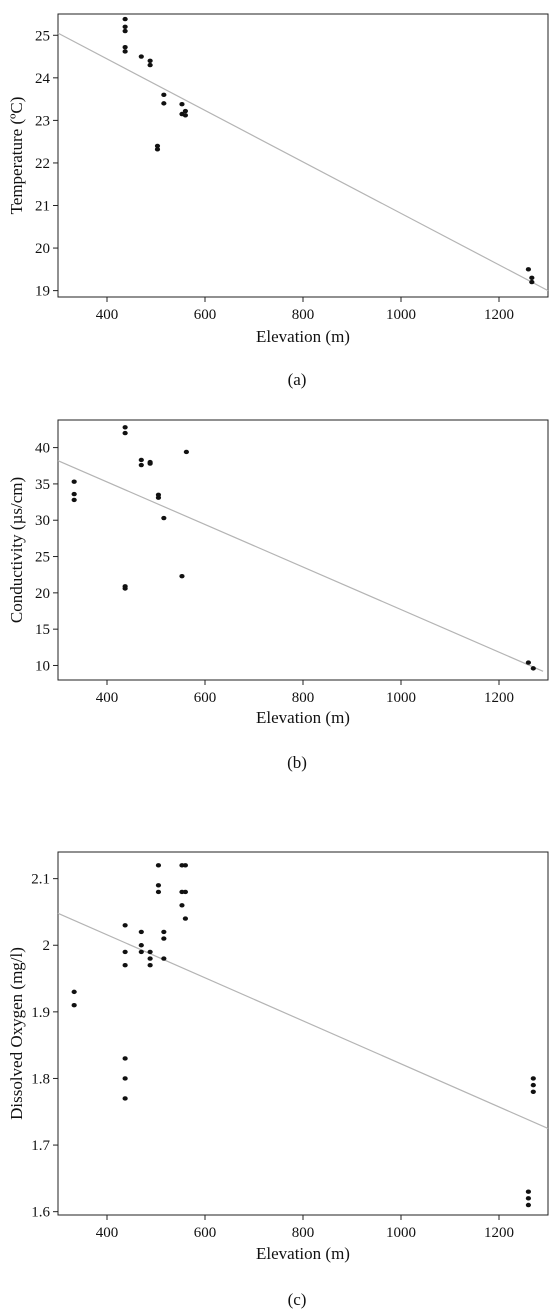  Describe the element at coordinates (297, 762) in the screenshot. I see `panel-caption: (b)` at that location.